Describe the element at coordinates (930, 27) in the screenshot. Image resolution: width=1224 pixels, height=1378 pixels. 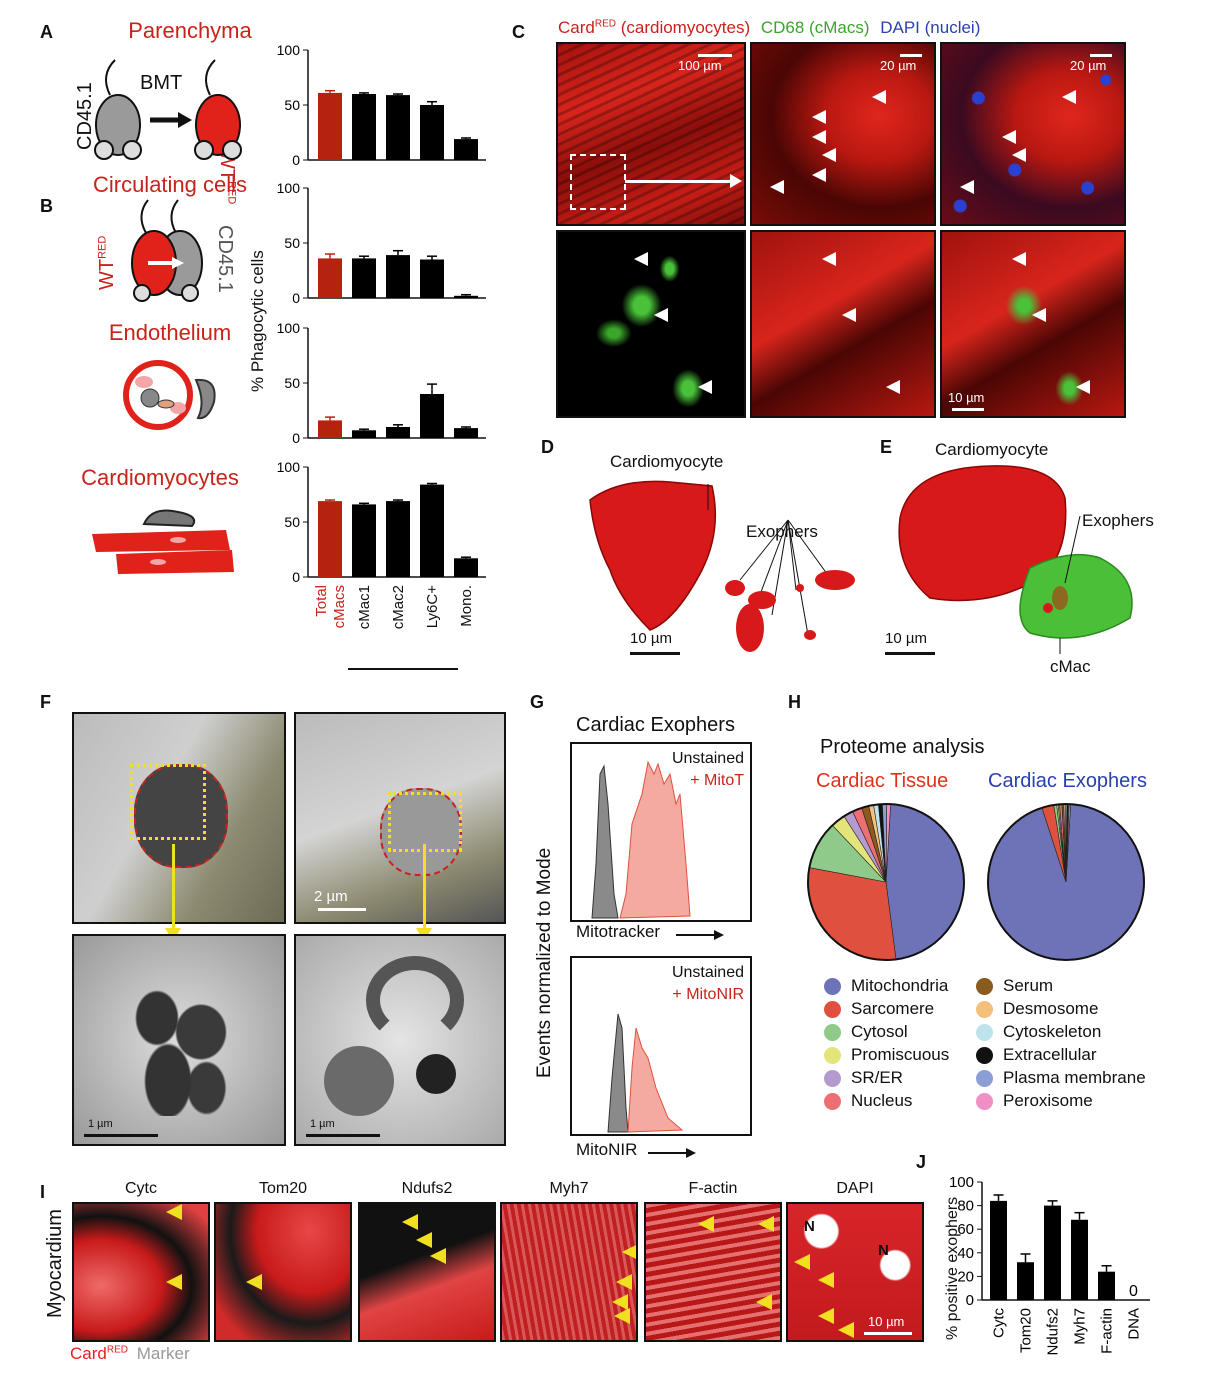
I see `legend-dapi: DAPI (nuclei)` at that location.